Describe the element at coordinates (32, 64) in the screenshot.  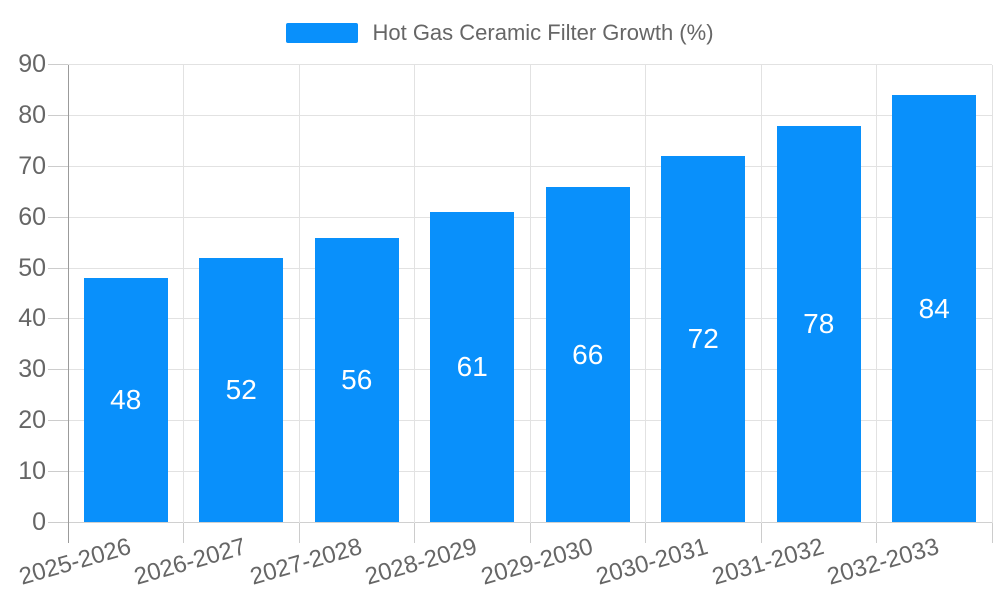
I see `y-axis-label: 90` at that location.